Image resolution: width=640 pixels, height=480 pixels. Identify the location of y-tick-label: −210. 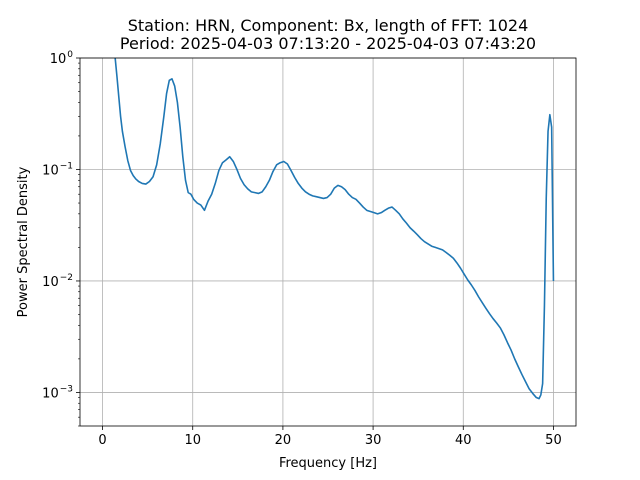
(57, 281).